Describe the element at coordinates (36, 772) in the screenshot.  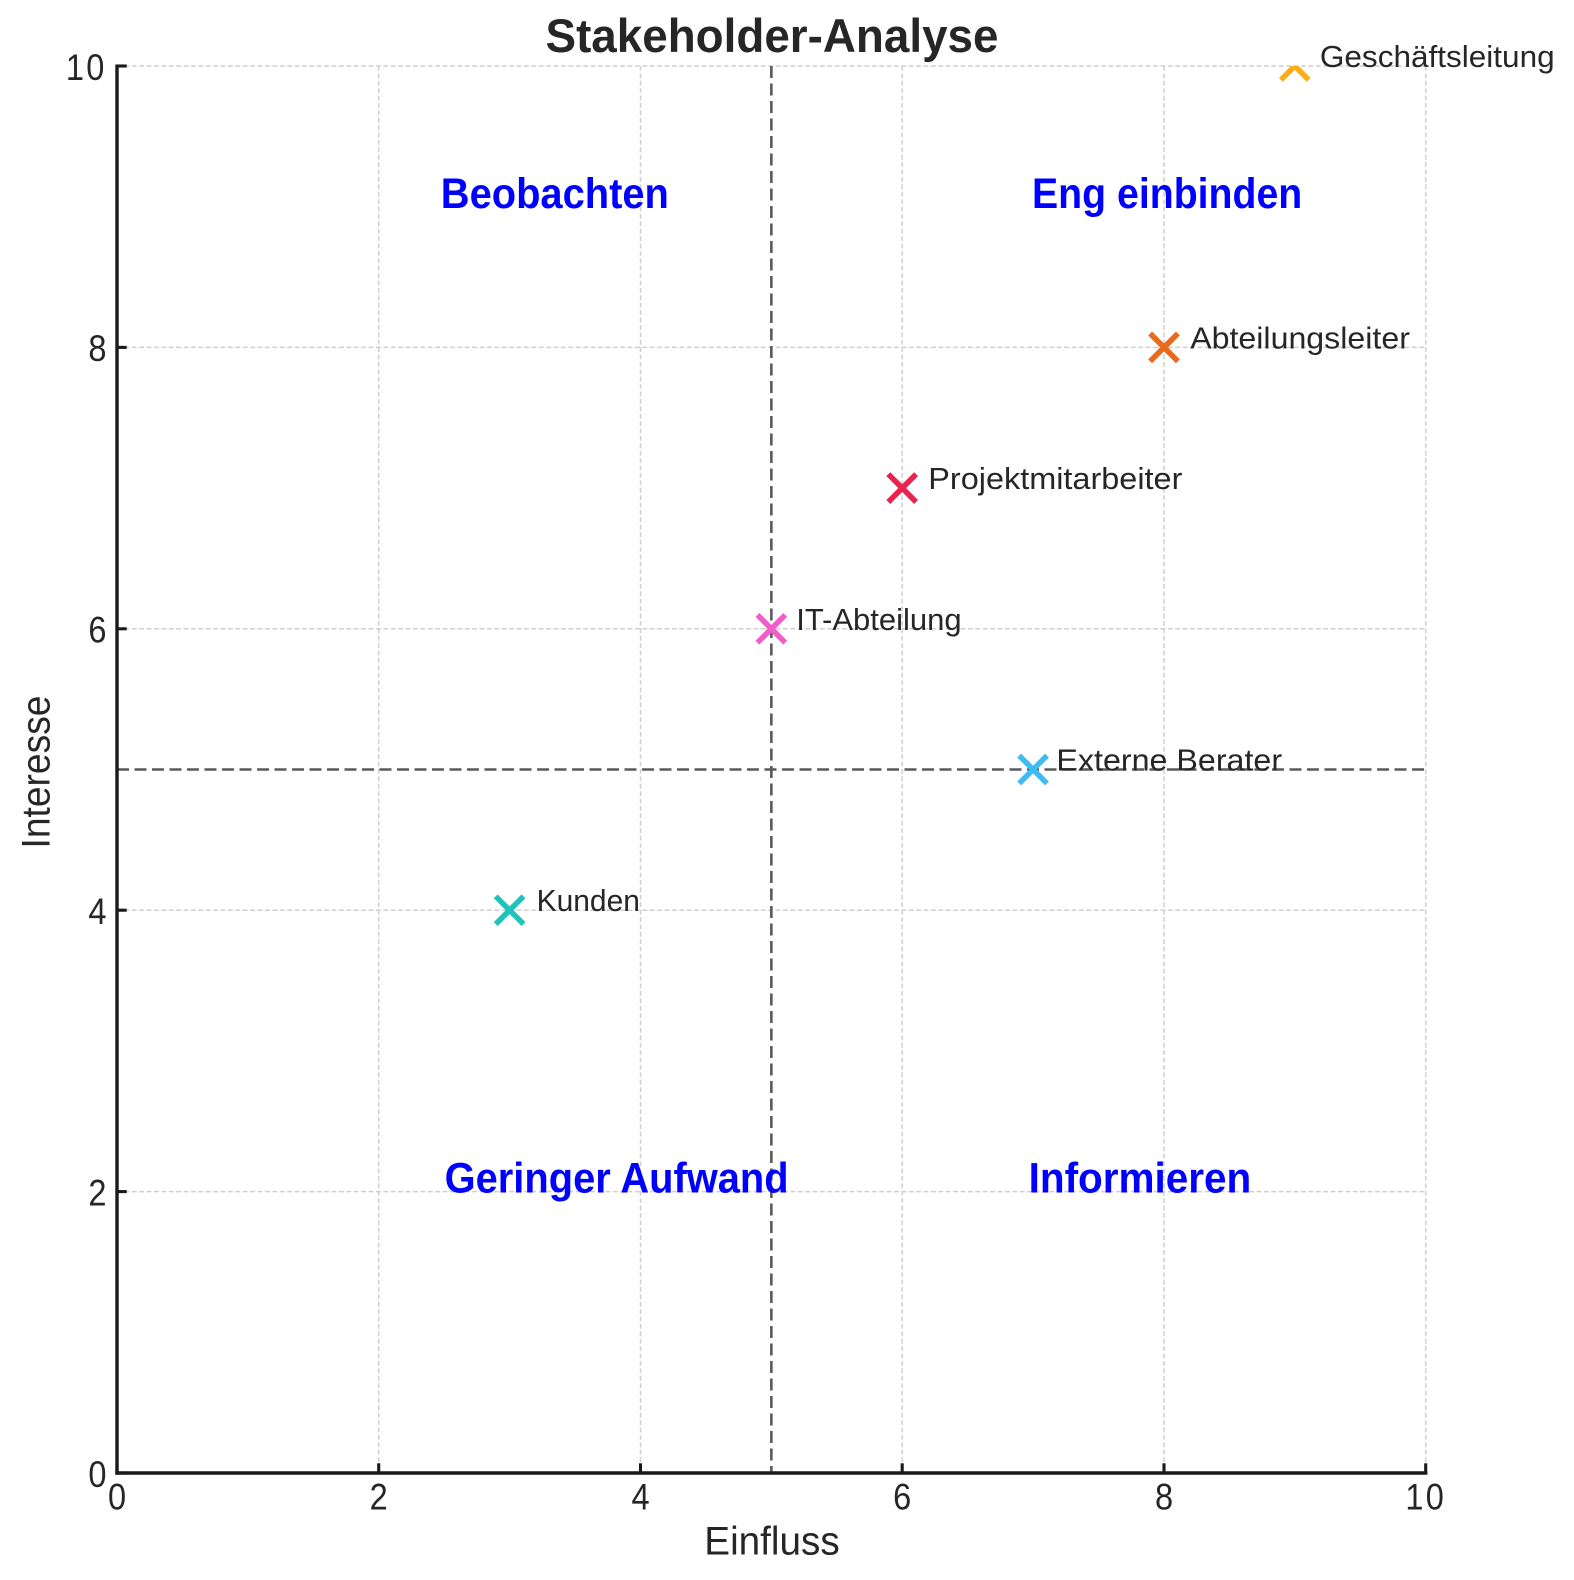
I see `svg-text: Interesse` at that location.